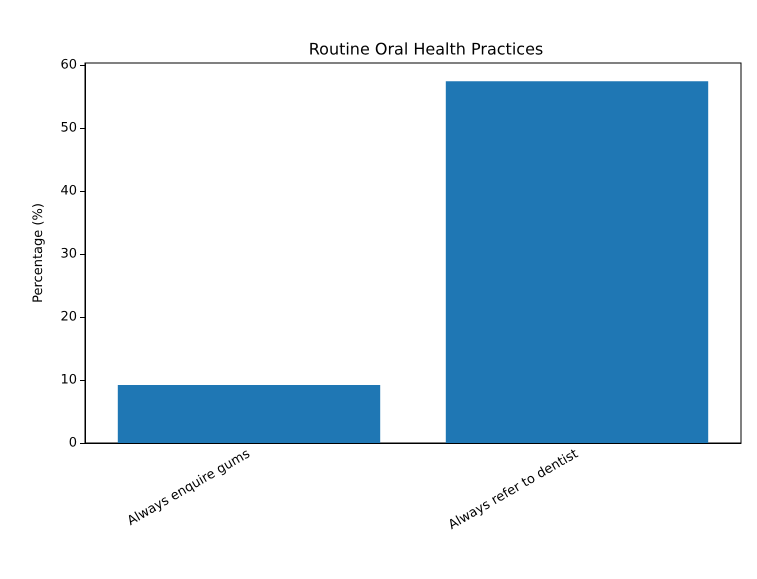  I want to click on chart-title: Routine Oral Health Practices, so click(426, 49).